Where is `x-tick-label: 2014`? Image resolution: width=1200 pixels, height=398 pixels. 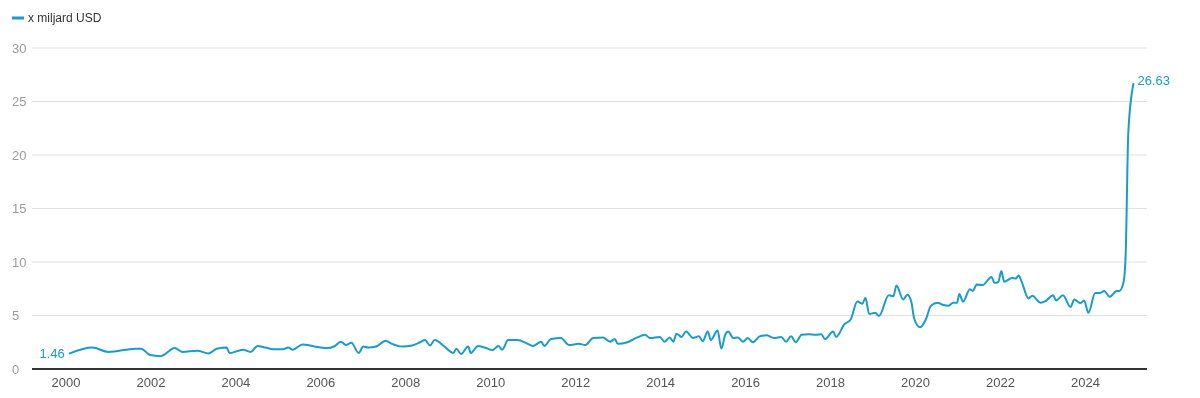 x-tick-label: 2014 is located at coordinates (661, 382).